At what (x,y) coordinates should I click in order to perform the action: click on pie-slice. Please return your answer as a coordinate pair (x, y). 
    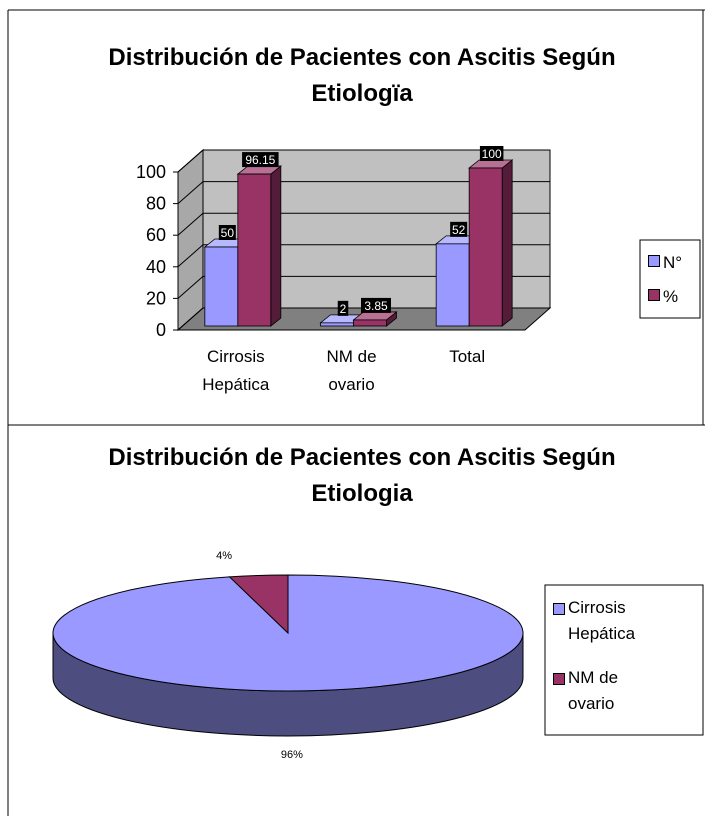
    Looking at the image, I should click on (258, 604).